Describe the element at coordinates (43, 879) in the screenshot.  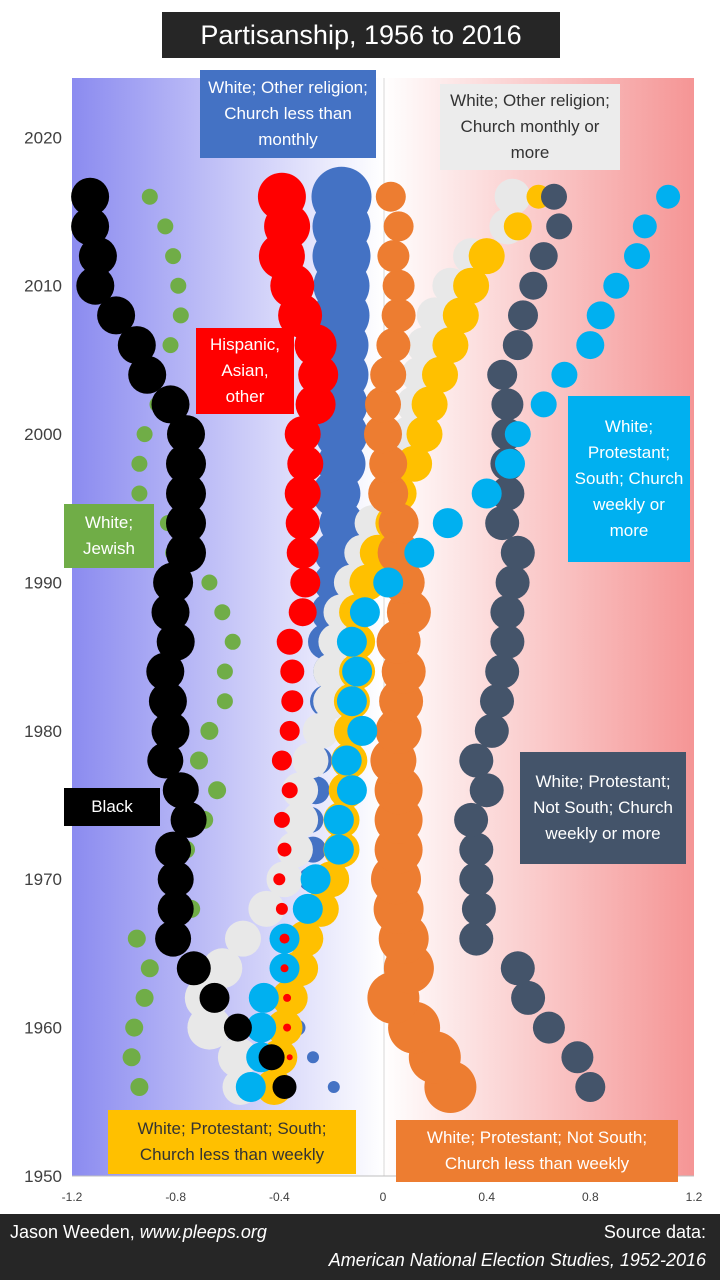
I see `y-tick-label: 1970` at that location.